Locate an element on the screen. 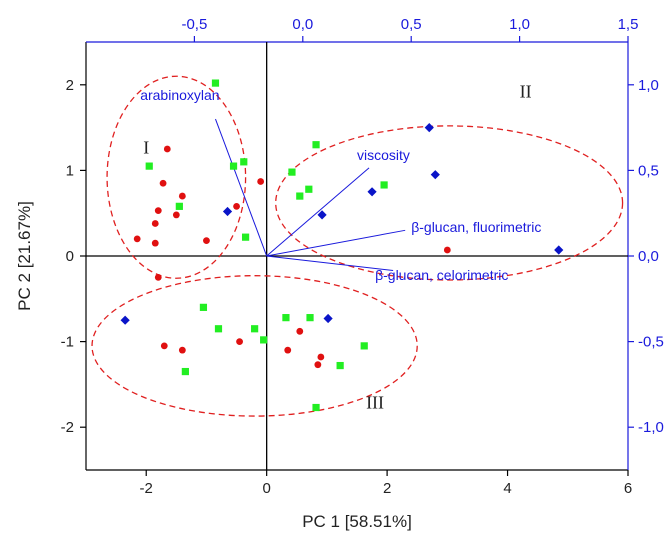 Image resolution: width=670 pixels, height=539 pixels. y-tick-label: -1 is located at coordinates (67, 342).